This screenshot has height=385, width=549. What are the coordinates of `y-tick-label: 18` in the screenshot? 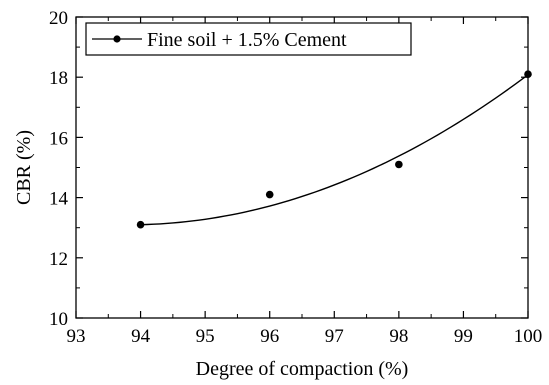 It's located at (58, 78).